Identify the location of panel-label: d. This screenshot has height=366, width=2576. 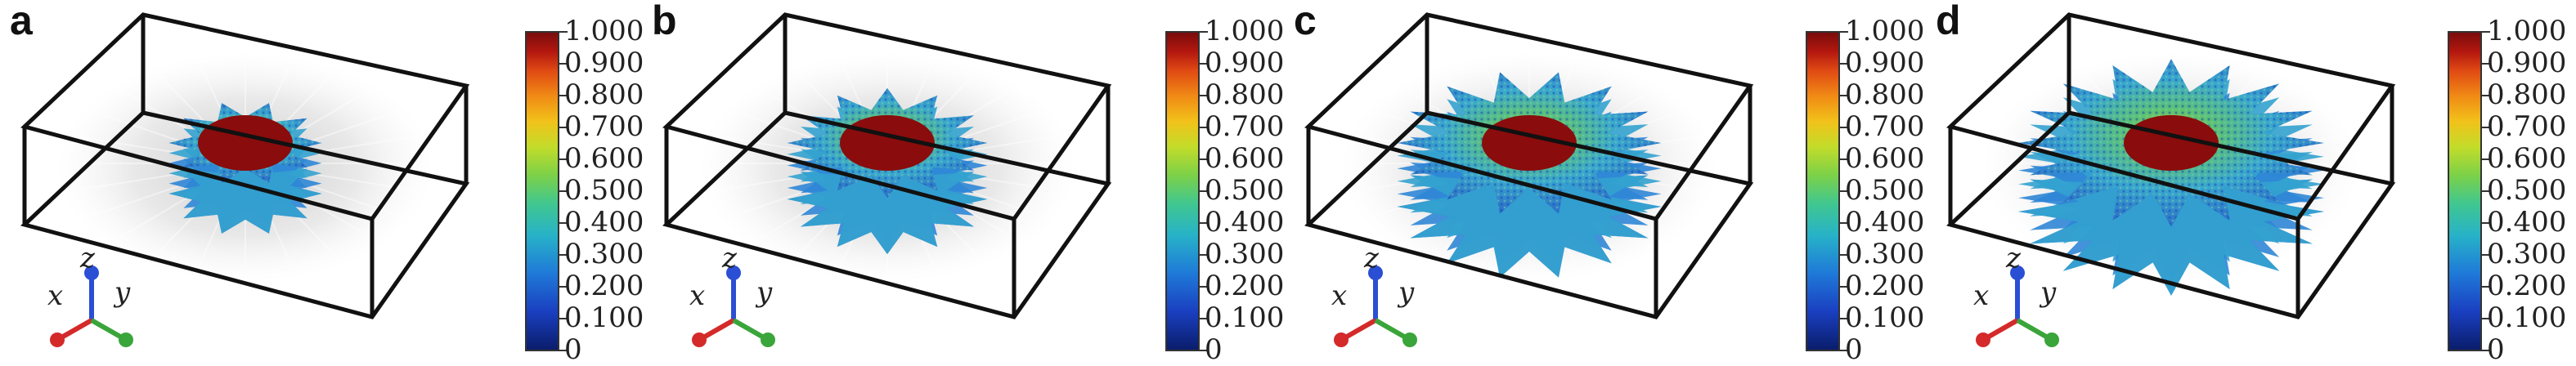
(1948, 21).